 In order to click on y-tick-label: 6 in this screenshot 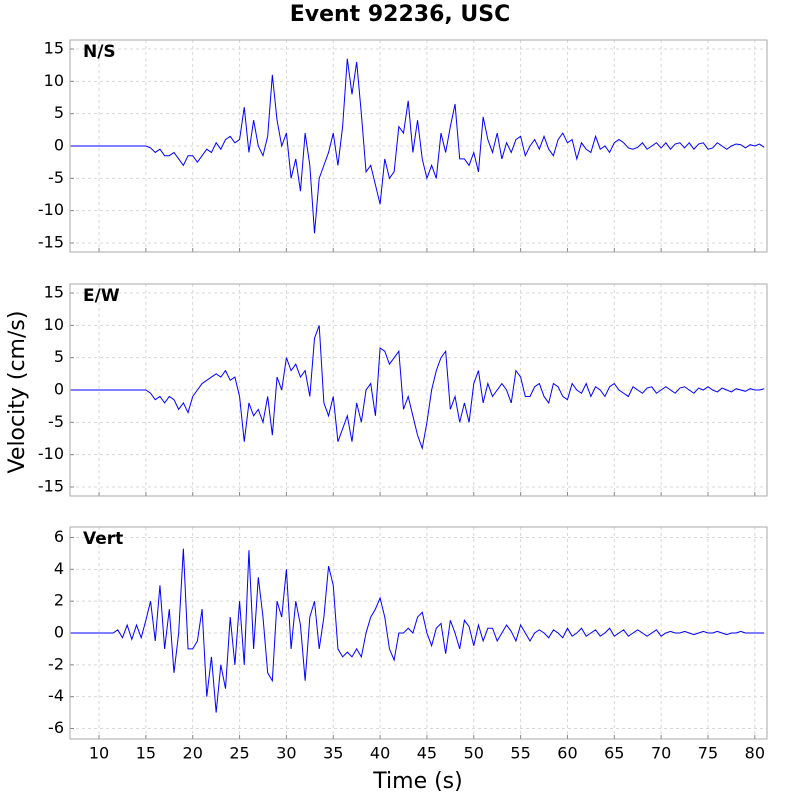, I will do `click(59, 536)`.